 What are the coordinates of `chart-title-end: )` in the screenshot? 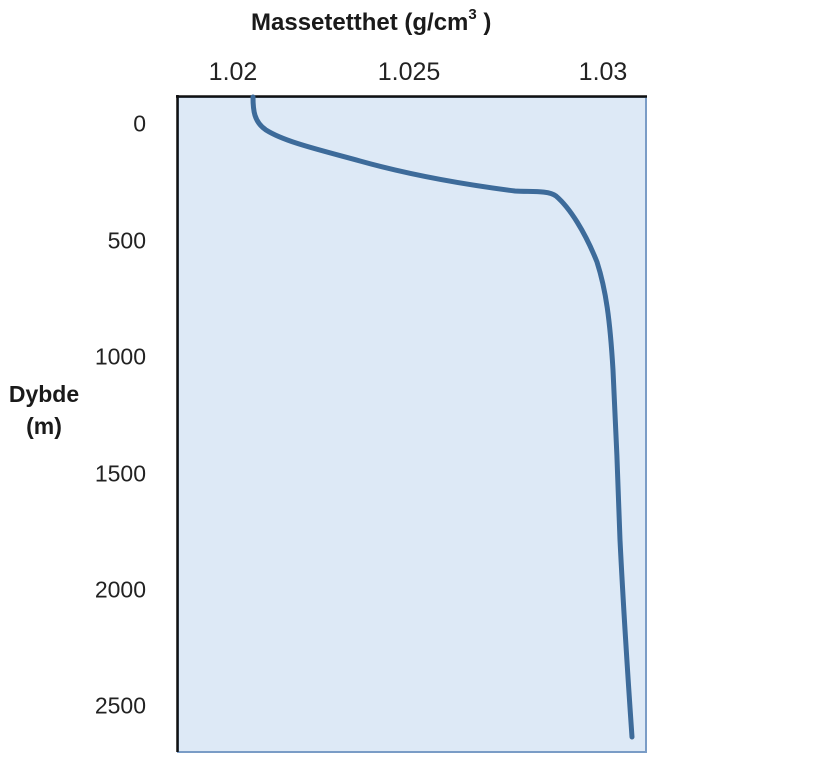 It's located at (484, 22).